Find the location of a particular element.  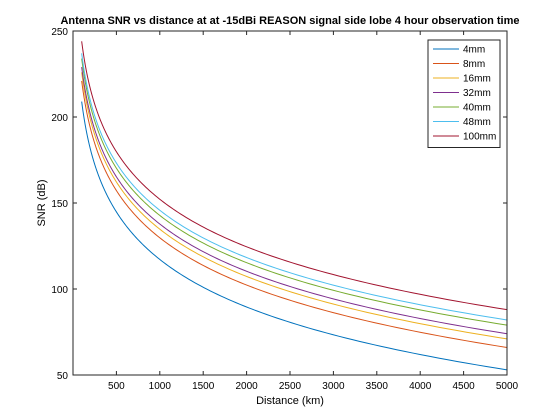

x-tick-label: 1000 is located at coordinates (160, 386).